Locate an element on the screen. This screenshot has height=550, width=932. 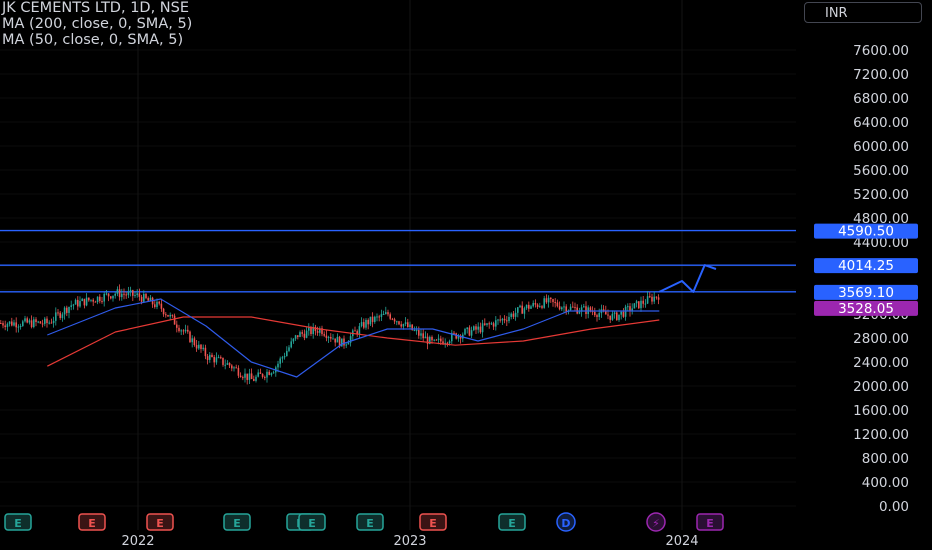
currency-button: INR is located at coordinates (863, 12).